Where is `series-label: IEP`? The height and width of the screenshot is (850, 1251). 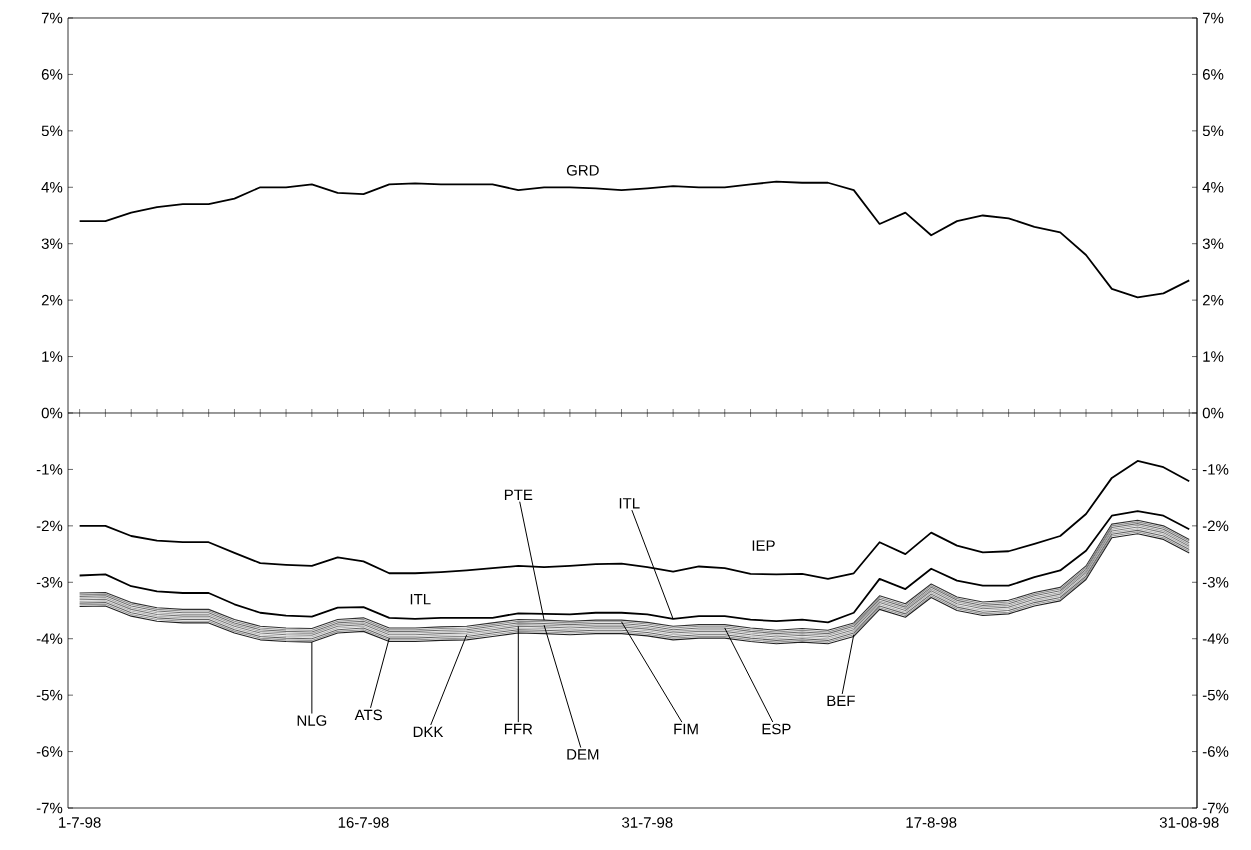 series-label: IEP is located at coordinates (763, 545).